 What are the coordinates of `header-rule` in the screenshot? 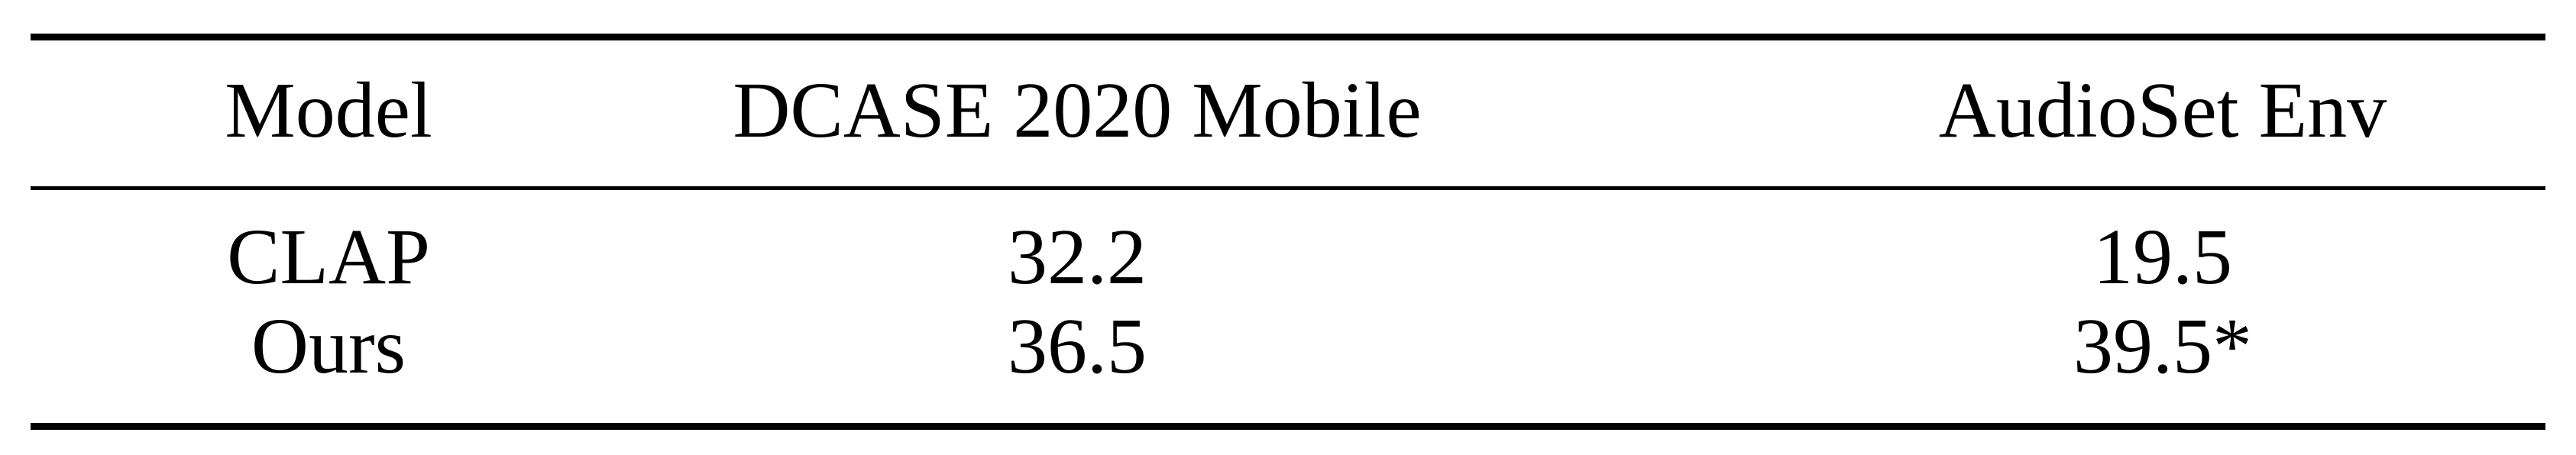 It's located at (1288, 188).